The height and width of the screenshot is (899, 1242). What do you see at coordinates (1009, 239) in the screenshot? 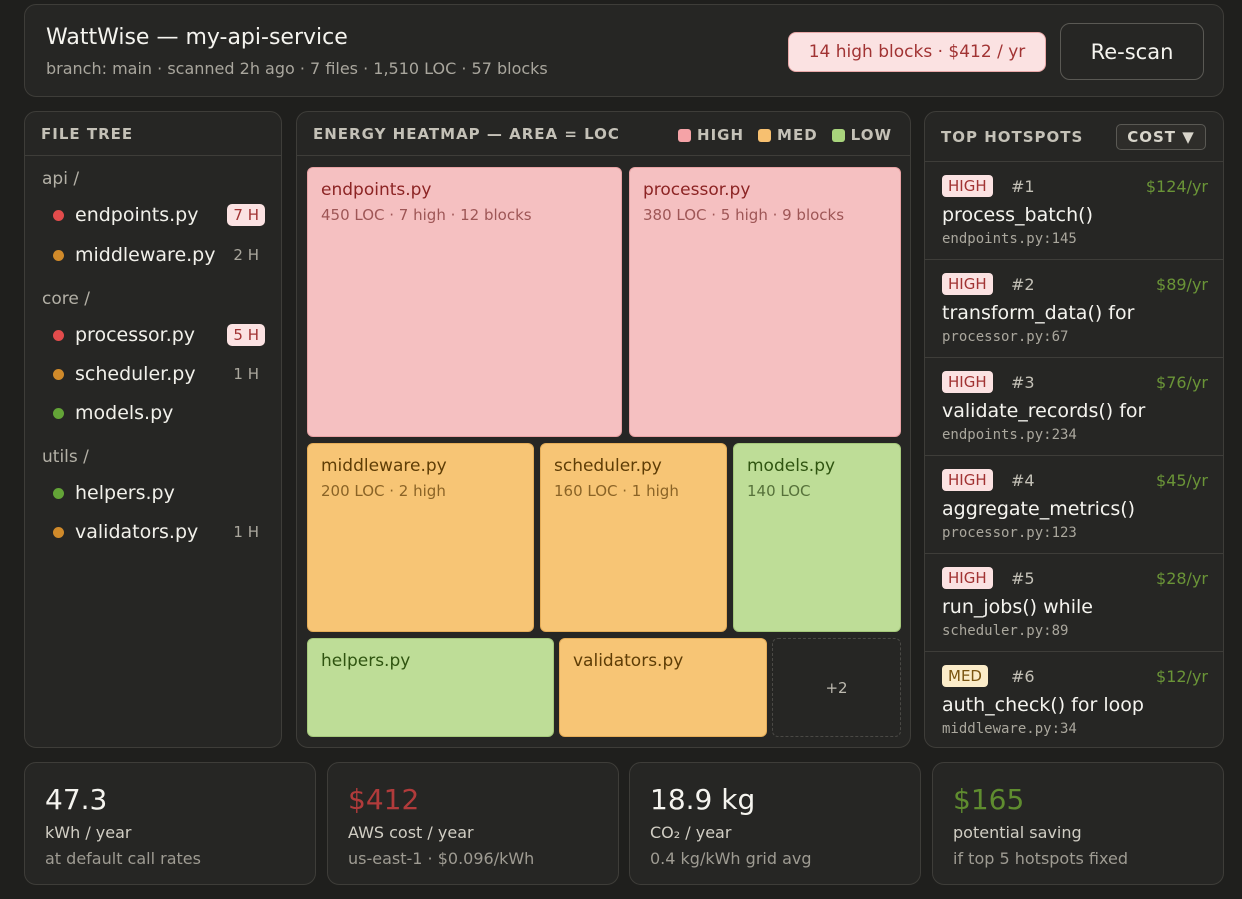
I see `hotspot-location: endpoints.py:145` at bounding box center [1009, 239].